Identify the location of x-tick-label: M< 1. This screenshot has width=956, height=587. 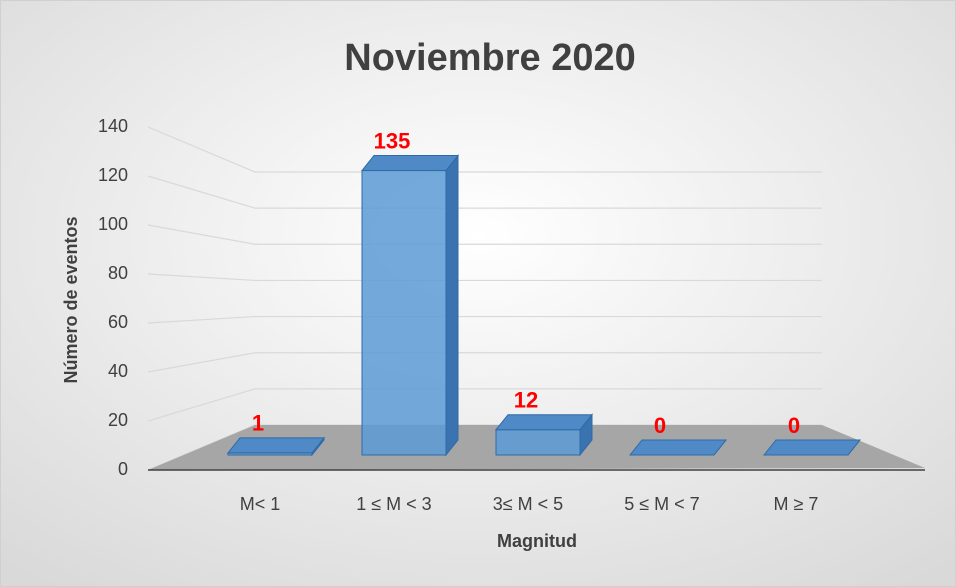
(260, 504).